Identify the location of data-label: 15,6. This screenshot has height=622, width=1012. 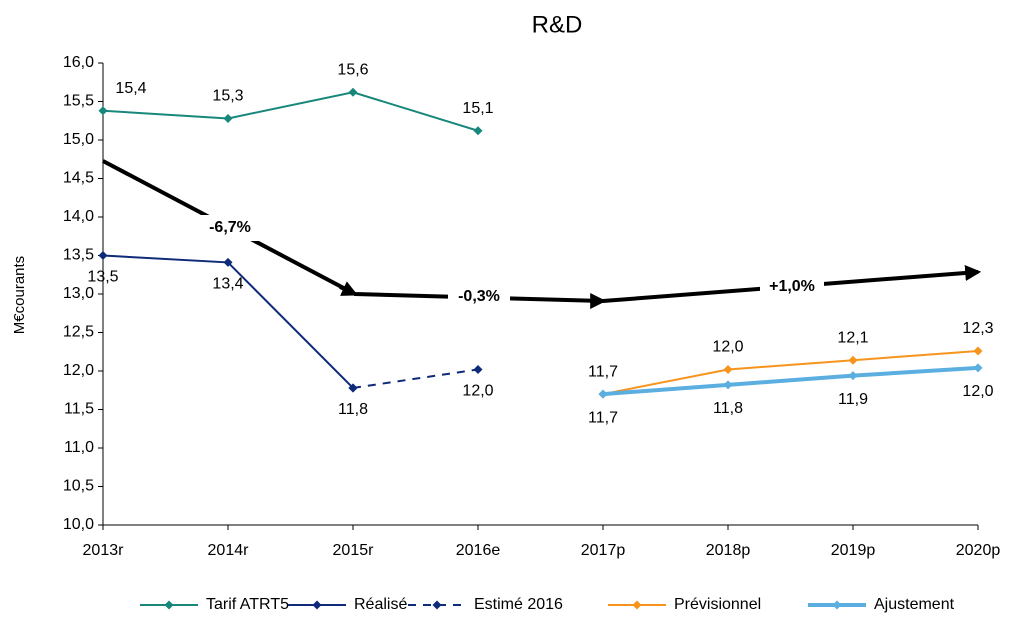
(352, 69).